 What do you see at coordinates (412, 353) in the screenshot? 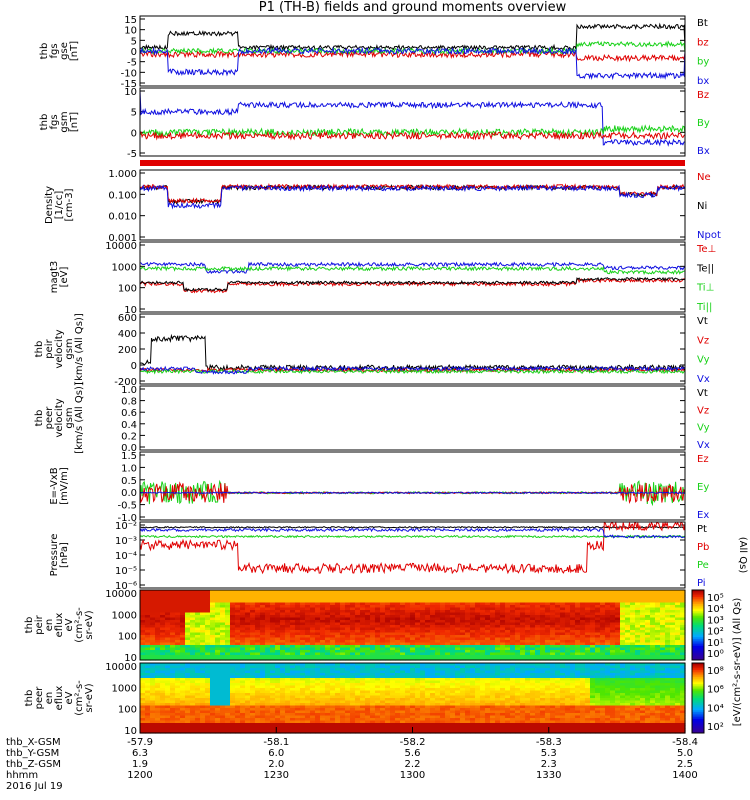
I see `series-Vt` at bounding box center [412, 353].